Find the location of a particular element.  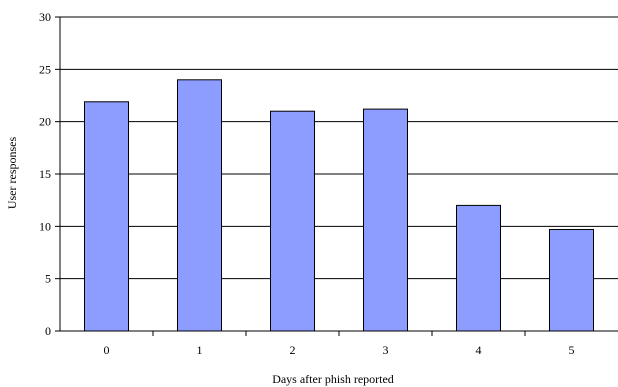

x-tick-label: 1 is located at coordinates (200, 350).